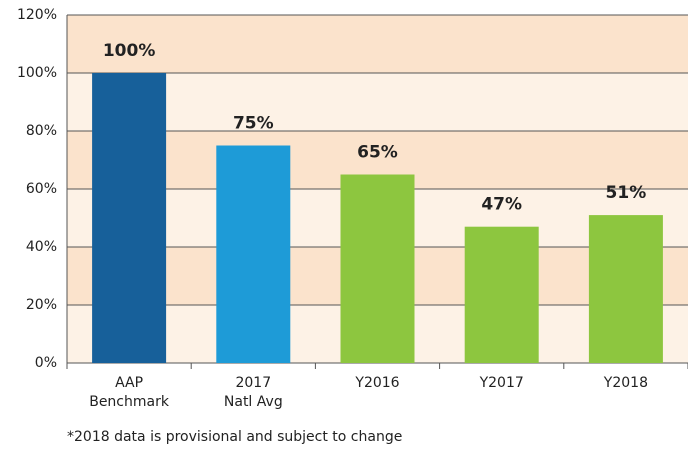 Image resolution: width=688 pixels, height=451 pixels. I want to click on value-label: 65%, so click(377, 153).